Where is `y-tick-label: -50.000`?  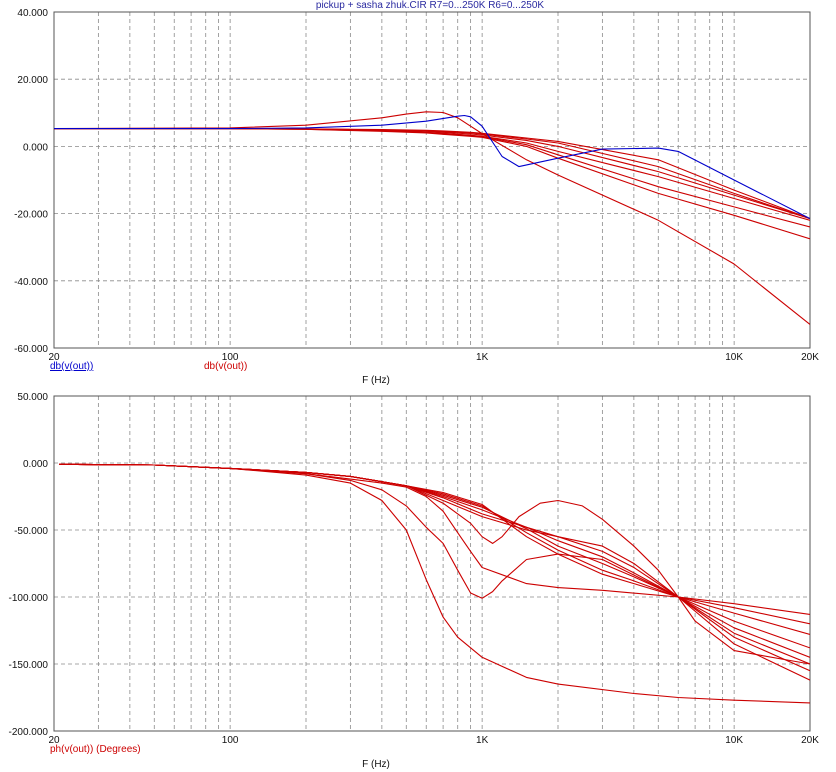 y-tick-label: -50.000 is located at coordinates (31, 531).